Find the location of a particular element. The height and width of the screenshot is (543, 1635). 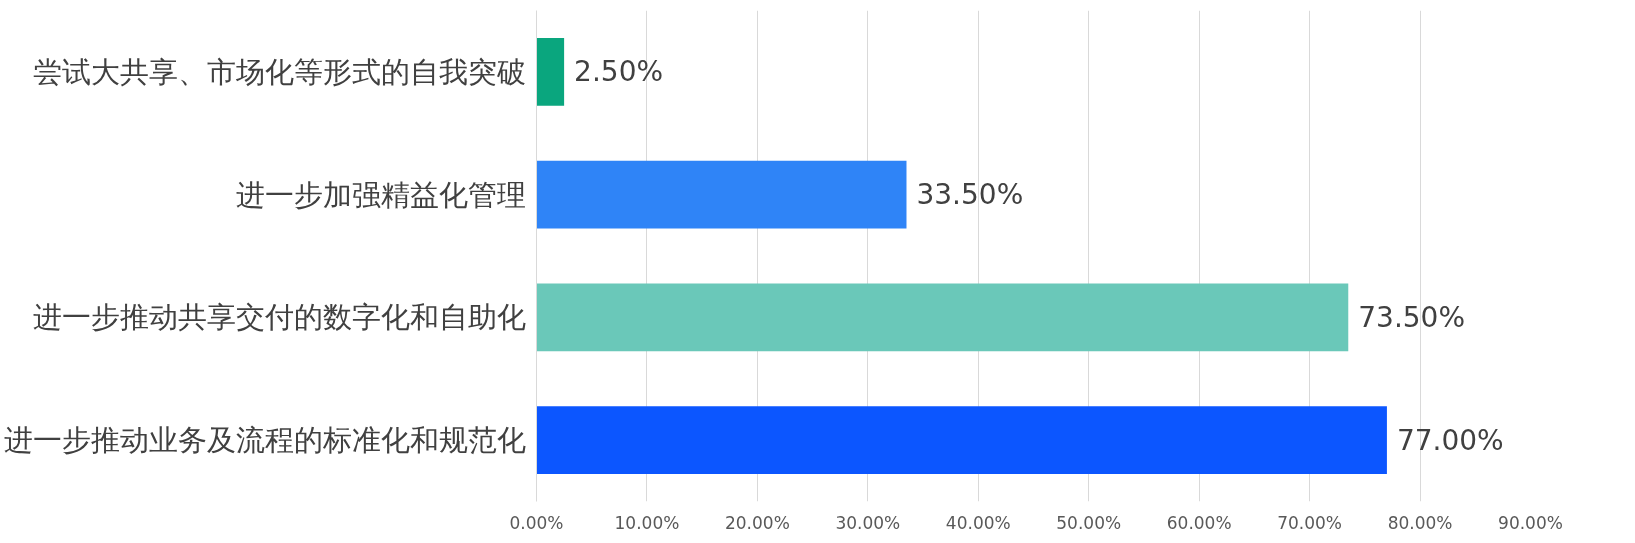

x-tick-label: 10.00% is located at coordinates (647, 522).